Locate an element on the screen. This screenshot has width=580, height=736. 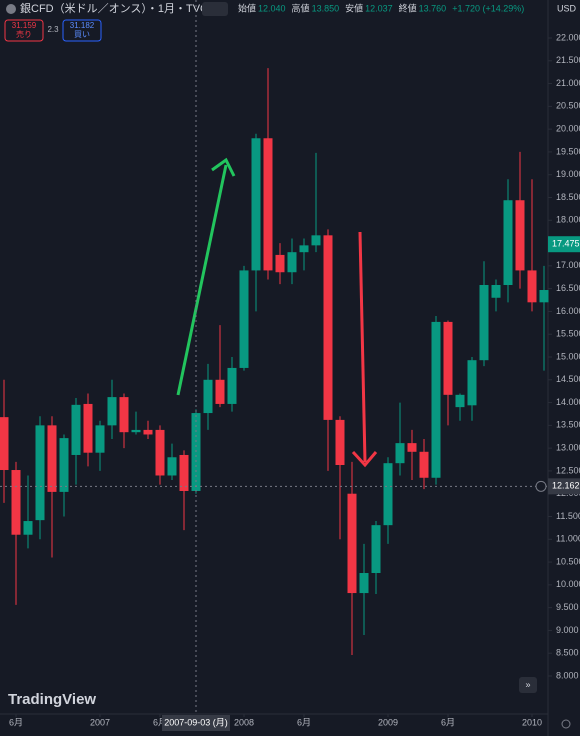
y-tick-label: 11.500 is located at coordinates (568, 516).